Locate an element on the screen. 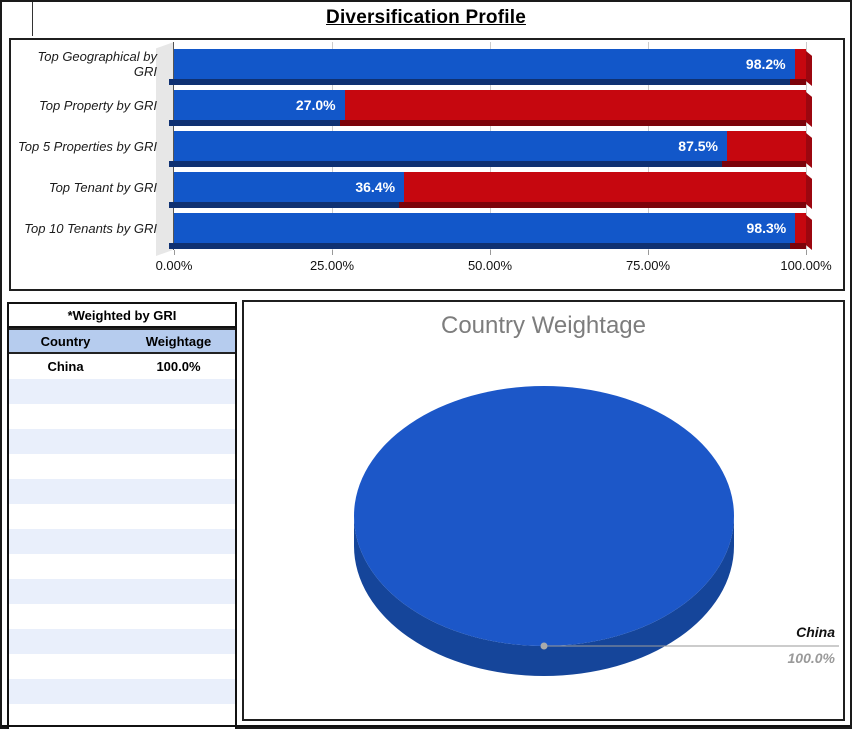 Image resolution: width=852 pixels, height=733 pixels. pie-callout-dot is located at coordinates (544, 646).